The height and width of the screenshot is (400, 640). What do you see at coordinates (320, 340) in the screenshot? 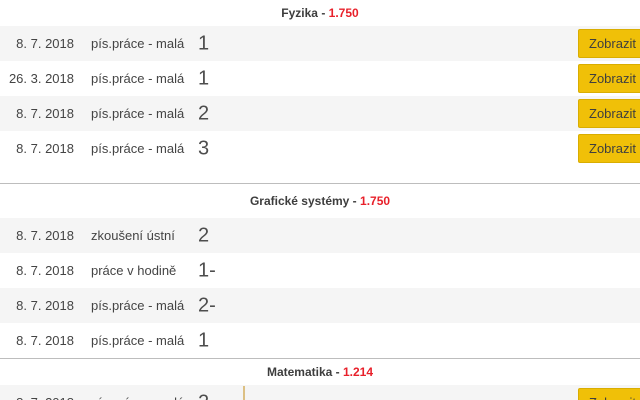
I see `grade-row: 8. 7. 2018 pís.práce - malá 1` at bounding box center [320, 340].